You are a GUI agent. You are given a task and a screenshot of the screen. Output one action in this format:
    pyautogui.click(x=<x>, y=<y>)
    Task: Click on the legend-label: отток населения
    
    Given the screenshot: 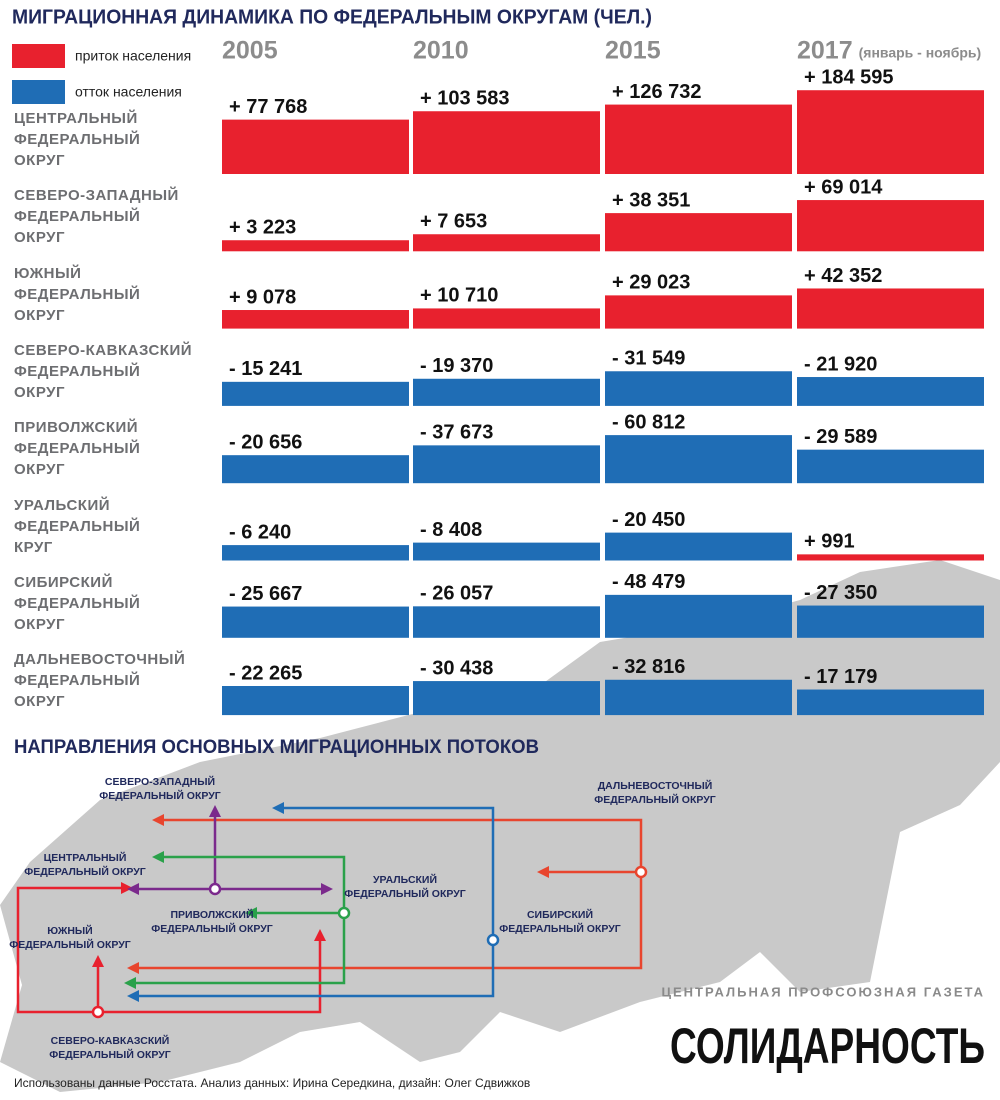 What is the action you would take?
    pyautogui.click(x=128, y=92)
    